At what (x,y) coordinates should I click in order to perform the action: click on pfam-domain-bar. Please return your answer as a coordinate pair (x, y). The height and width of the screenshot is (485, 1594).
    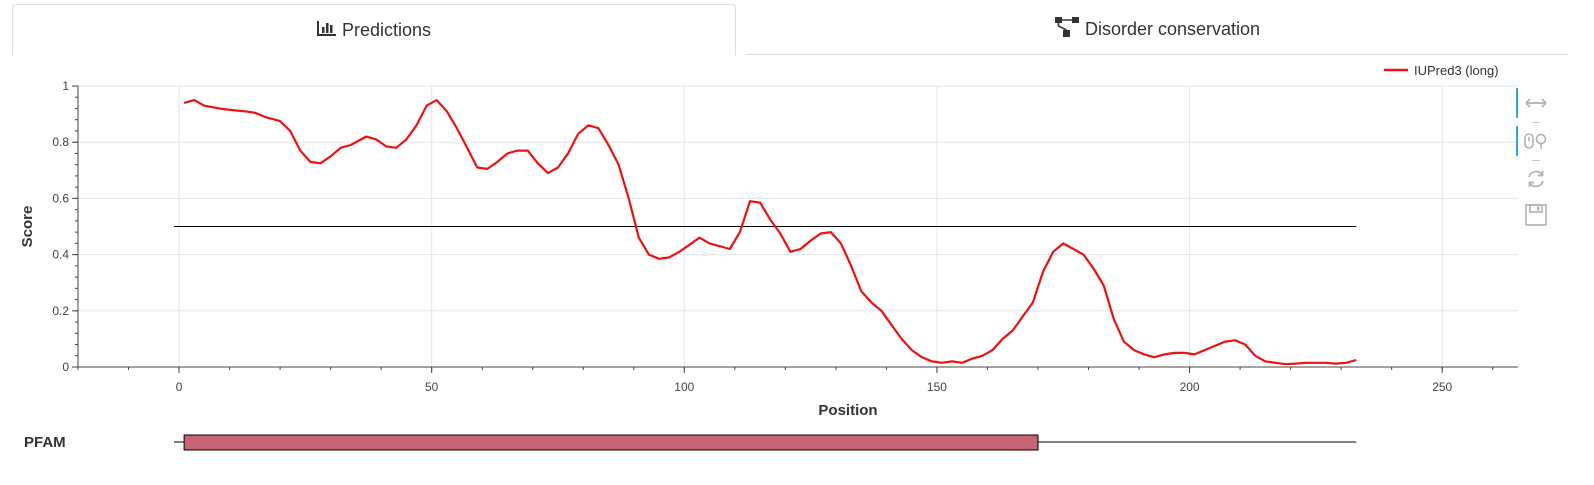
    Looking at the image, I should click on (611, 442).